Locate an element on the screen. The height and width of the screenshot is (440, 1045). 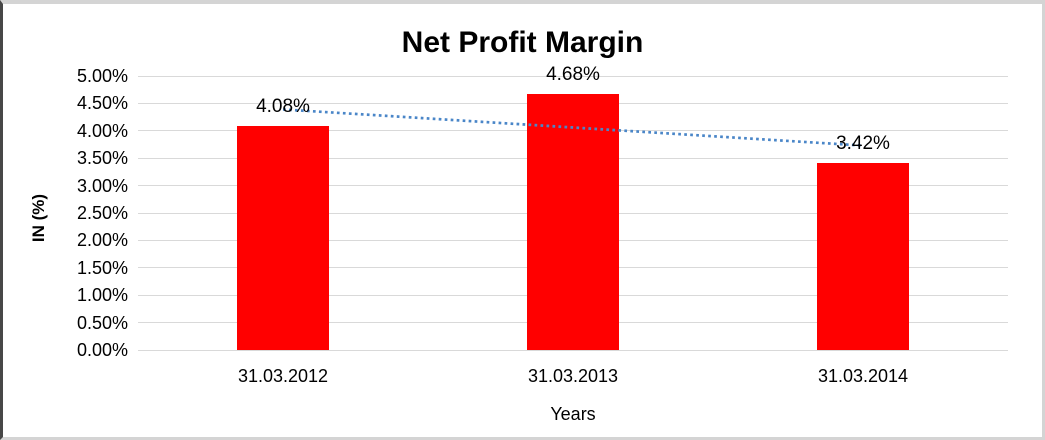
y-axis-title: IN (%) is located at coordinates (38, 218).